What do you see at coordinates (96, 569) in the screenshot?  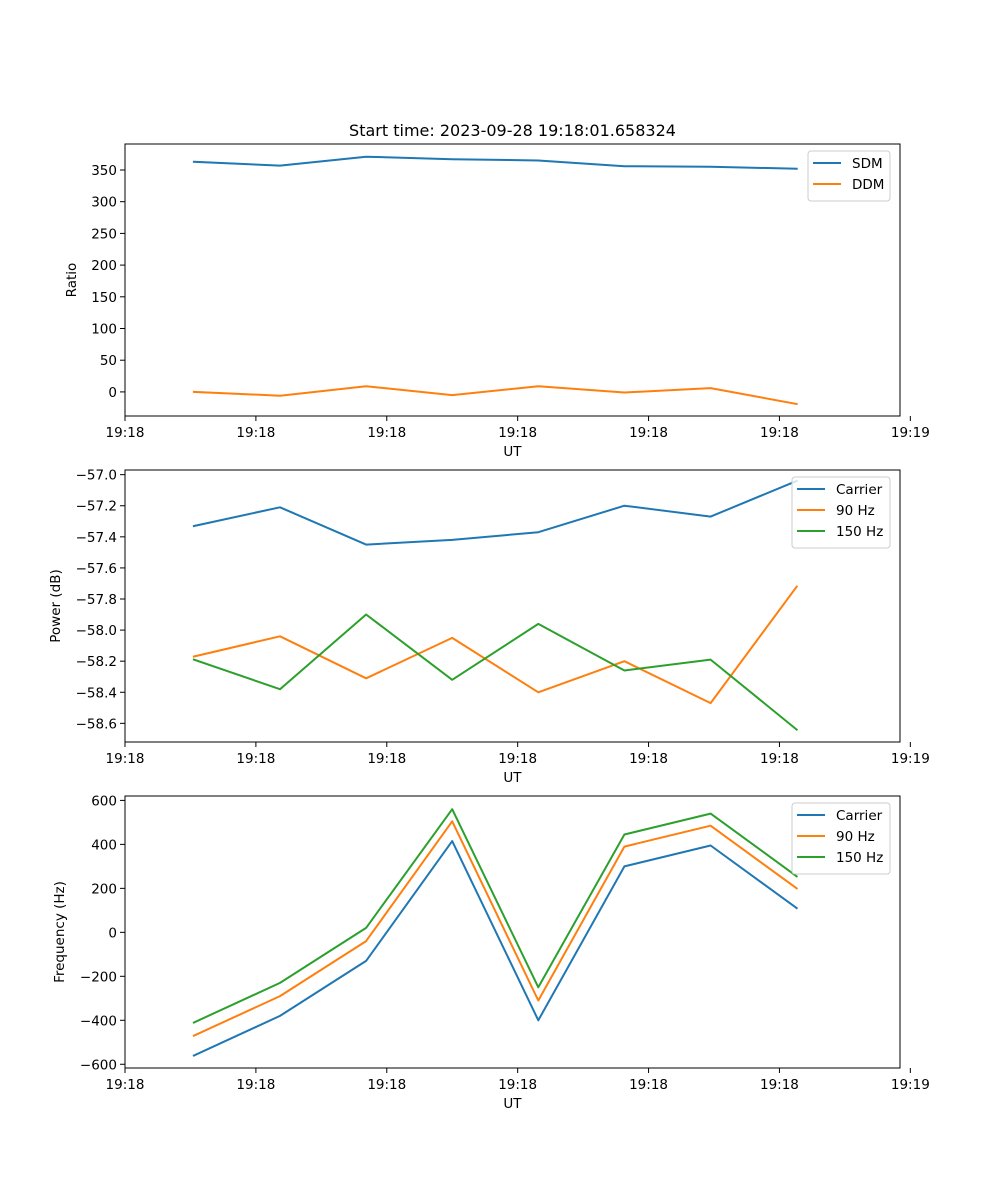 I see `power-y-tick-label: −57.6` at bounding box center [96, 569].